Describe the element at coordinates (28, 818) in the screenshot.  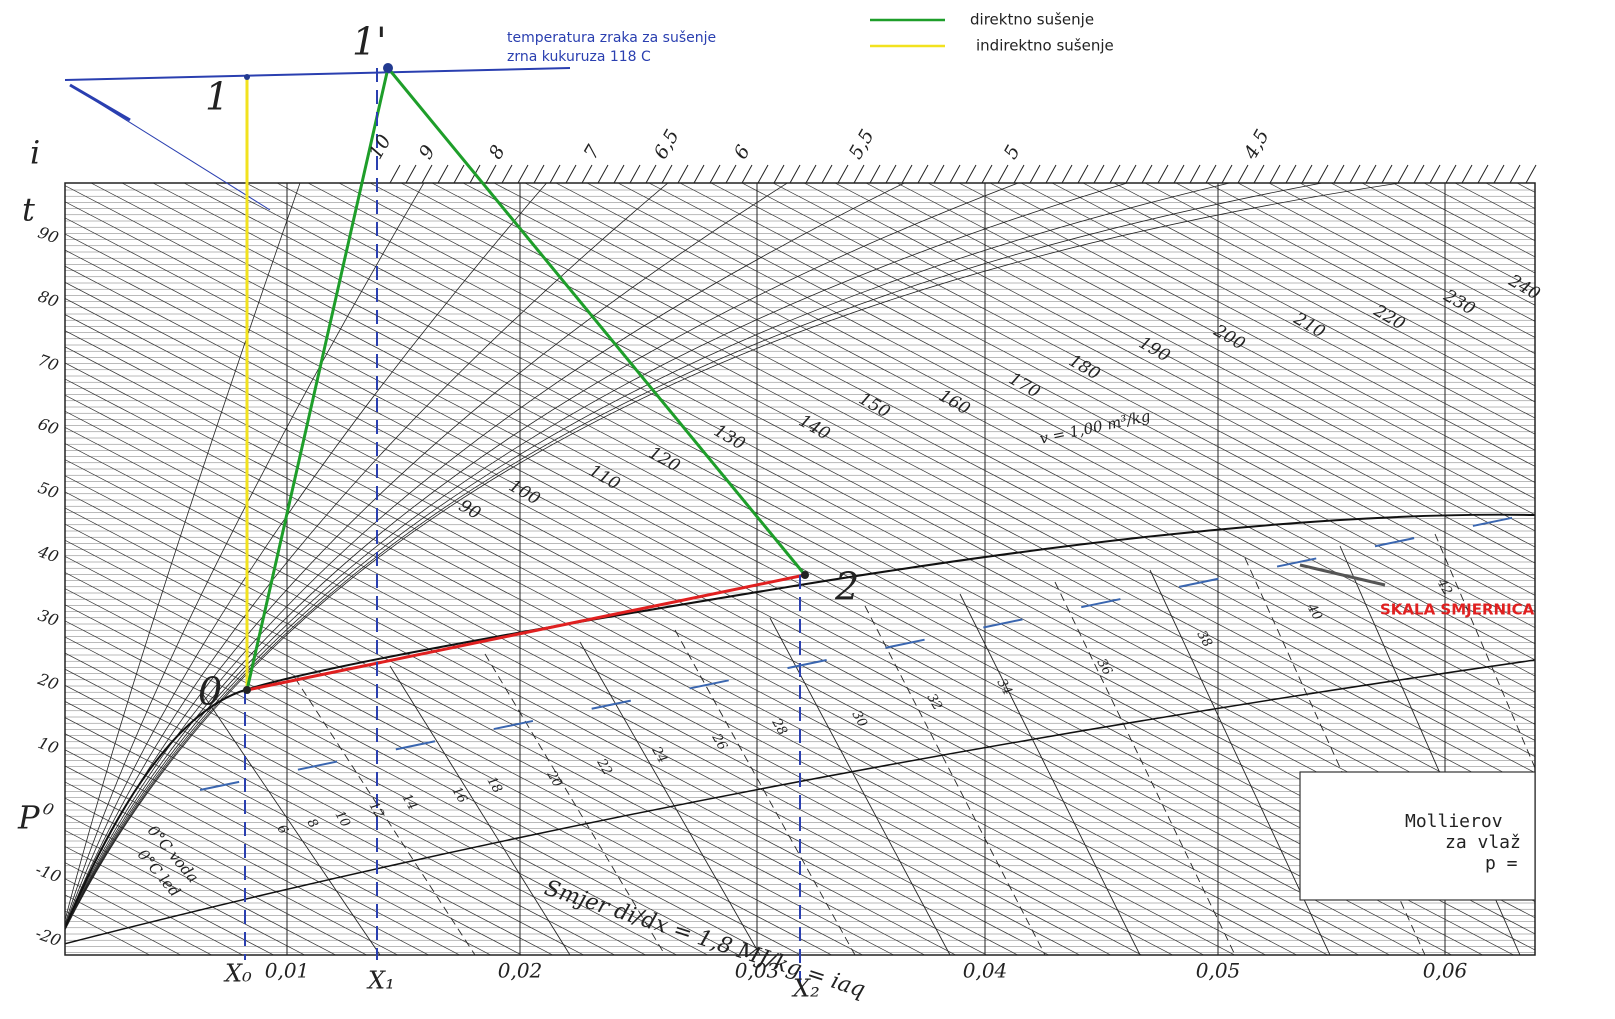
I see `axis-symbol: P` at that location.